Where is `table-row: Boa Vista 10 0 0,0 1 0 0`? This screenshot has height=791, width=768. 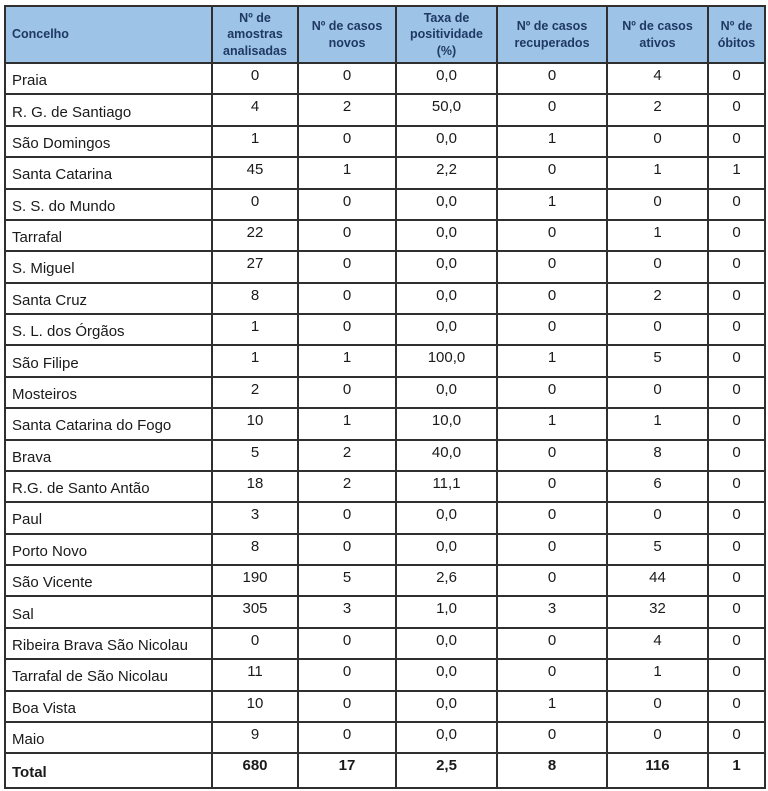
table-row: Boa Vista 10 0 0,0 1 0 0 is located at coordinates (385, 706).